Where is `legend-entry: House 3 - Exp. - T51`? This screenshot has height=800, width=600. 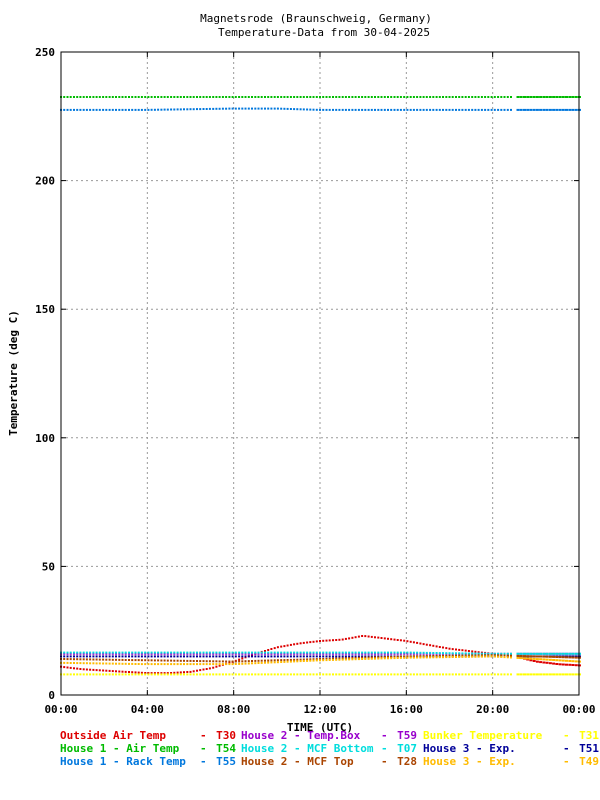 legend-entry: House 3 - Exp. - T51 is located at coordinates (511, 748).